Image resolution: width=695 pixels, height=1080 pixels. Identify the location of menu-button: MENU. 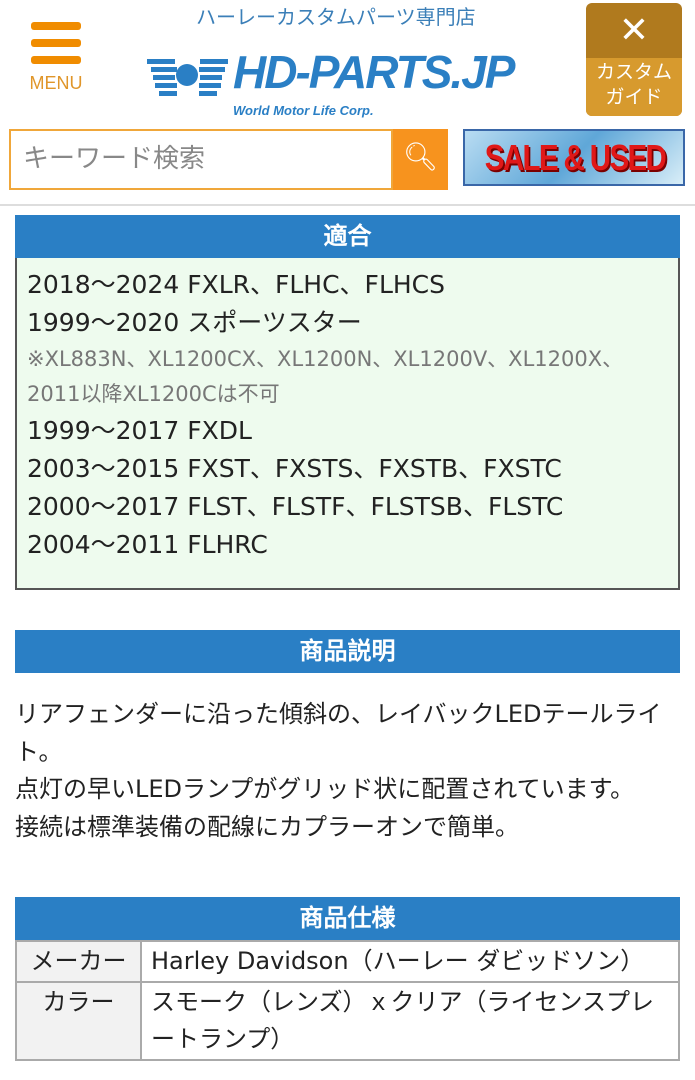
(56, 57).